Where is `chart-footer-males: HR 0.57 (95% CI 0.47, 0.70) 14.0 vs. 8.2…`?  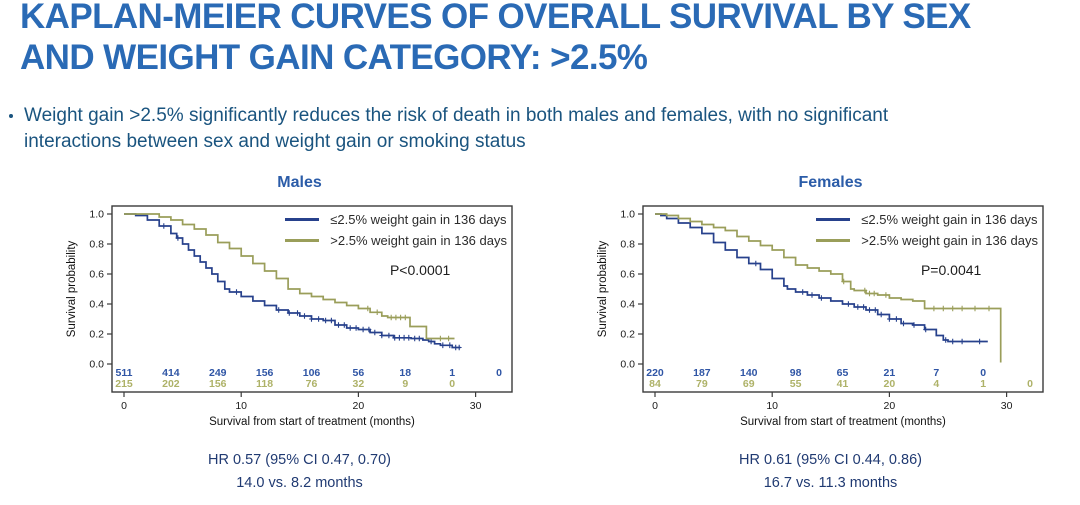
chart-footer-males: HR 0.57 (95% CI 0.47, 0.70) 14.0 vs. 8.2… is located at coordinates (299, 472).